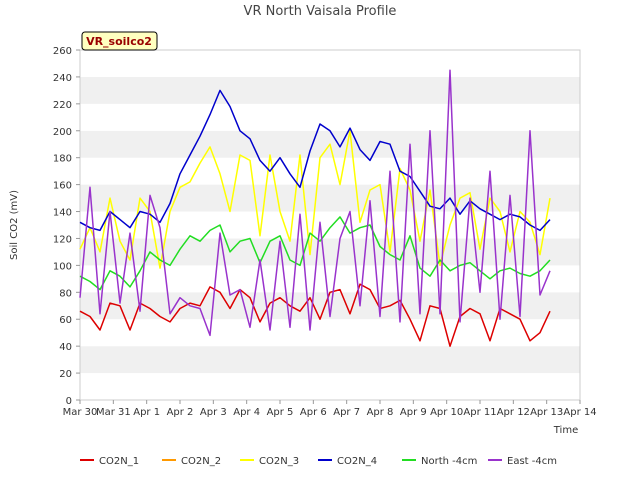 The image size is (640, 484). What do you see at coordinates (66, 226) in the screenshot?
I see `y-axis: 0 20 40 60 80 100 120 140 160 180 200 220 240 260` at bounding box center [66, 226].